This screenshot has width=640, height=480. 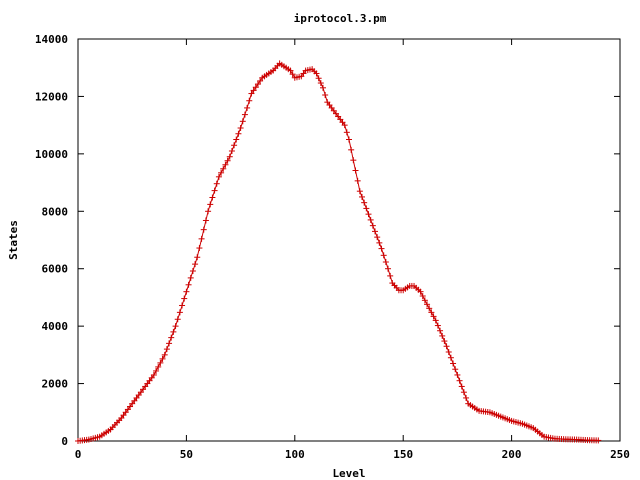 What do you see at coordinates (295, 454) in the screenshot?
I see `x-tick-label: 100` at bounding box center [295, 454].